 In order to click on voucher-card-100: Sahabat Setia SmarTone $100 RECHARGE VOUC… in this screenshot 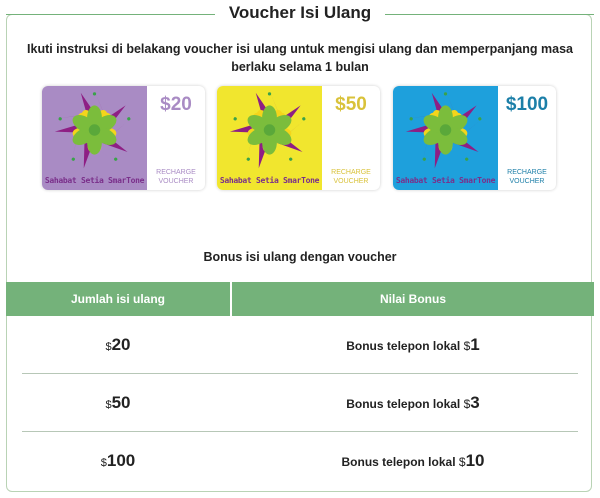, I will do `click(474, 138)`.